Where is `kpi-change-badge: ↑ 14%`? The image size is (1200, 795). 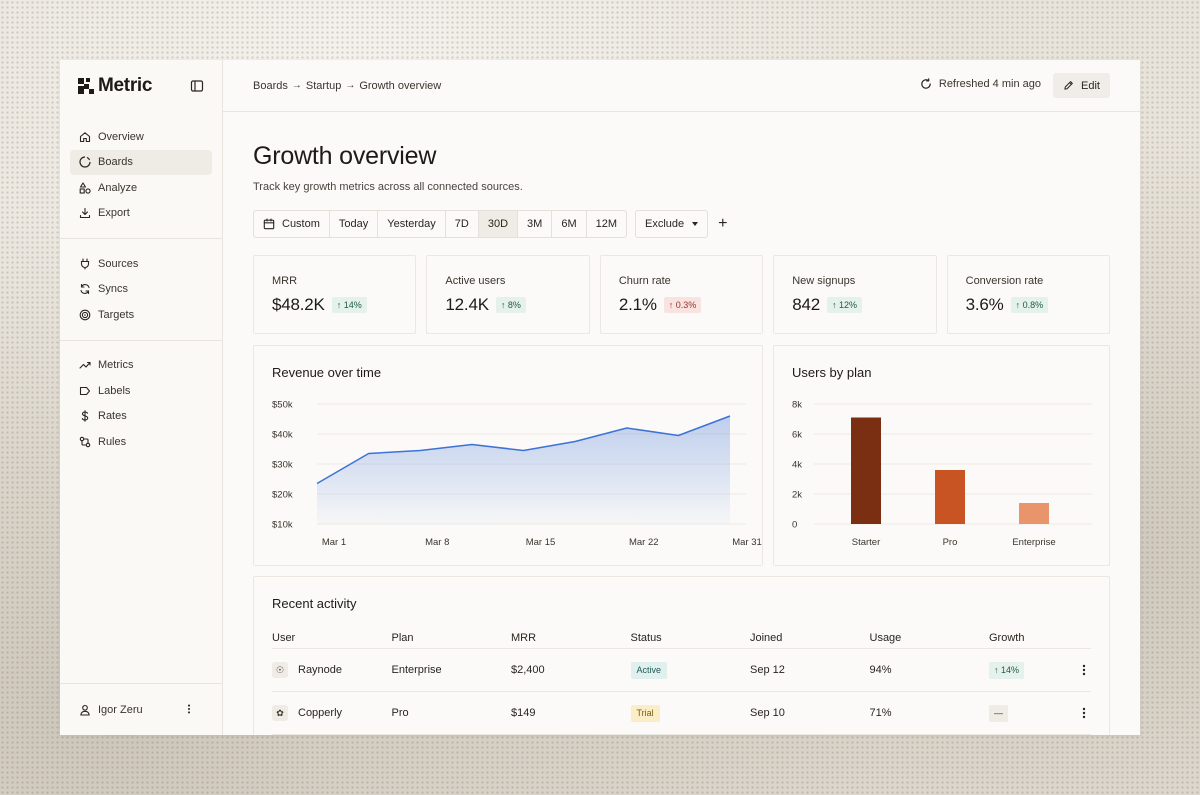 kpi-change-badge: ↑ 14% is located at coordinates (349, 305).